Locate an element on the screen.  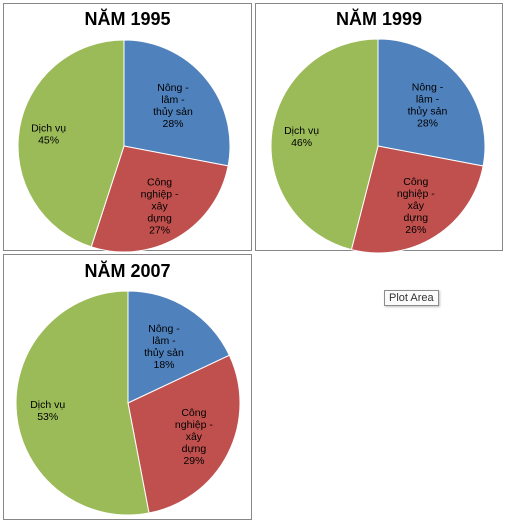
label-dich-vu: Dịch vụ 53% is located at coordinates (47, 411).